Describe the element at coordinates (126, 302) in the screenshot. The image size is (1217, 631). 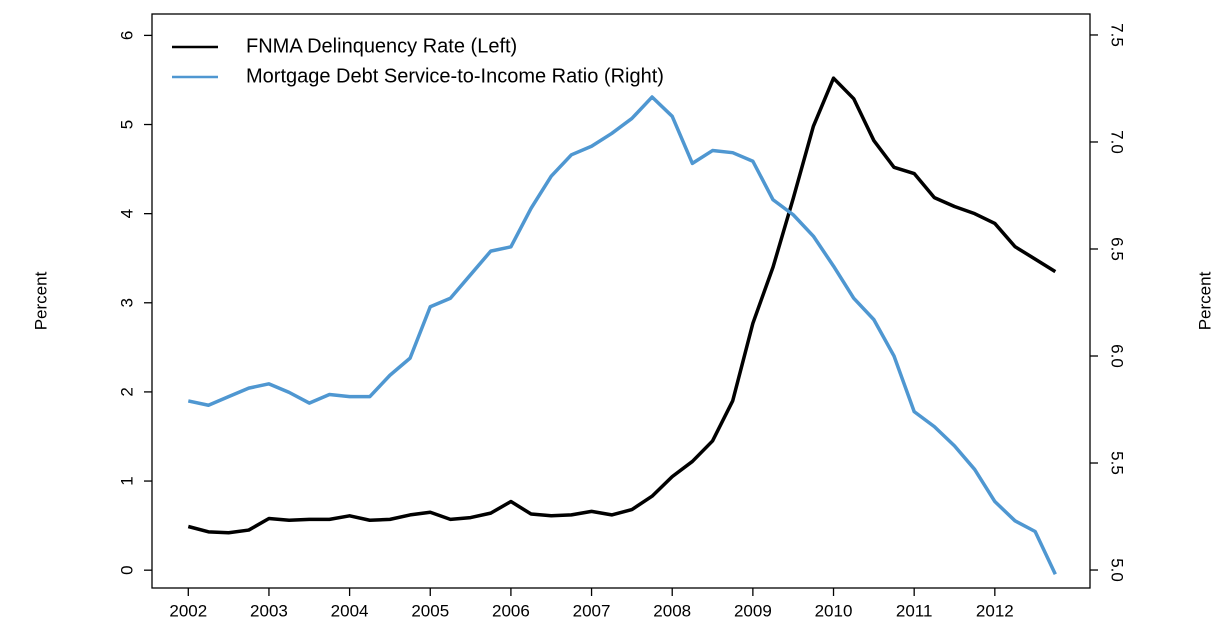
I see `y-tick-label: 3` at that location.